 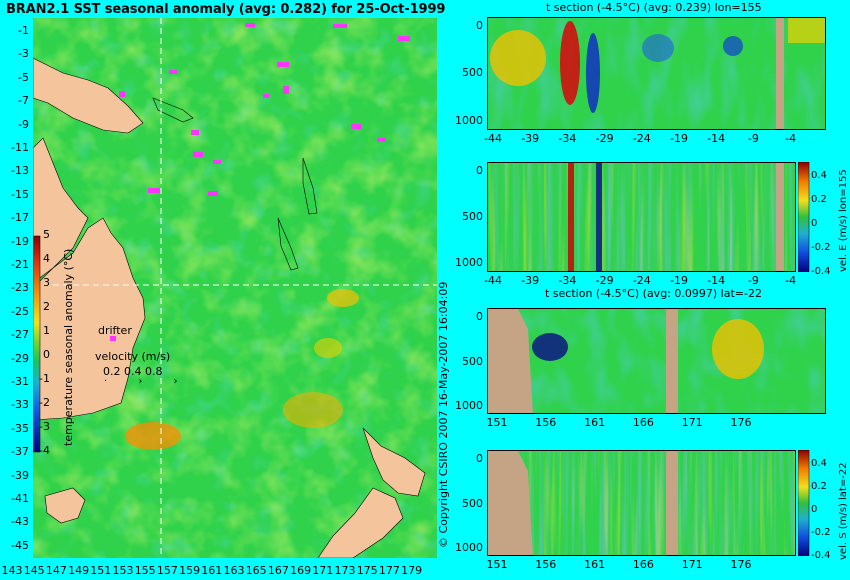 What do you see at coordinates (367, 570) in the screenshot?
I see `map-lon-tick: 175` at bounding box center [367, 570].